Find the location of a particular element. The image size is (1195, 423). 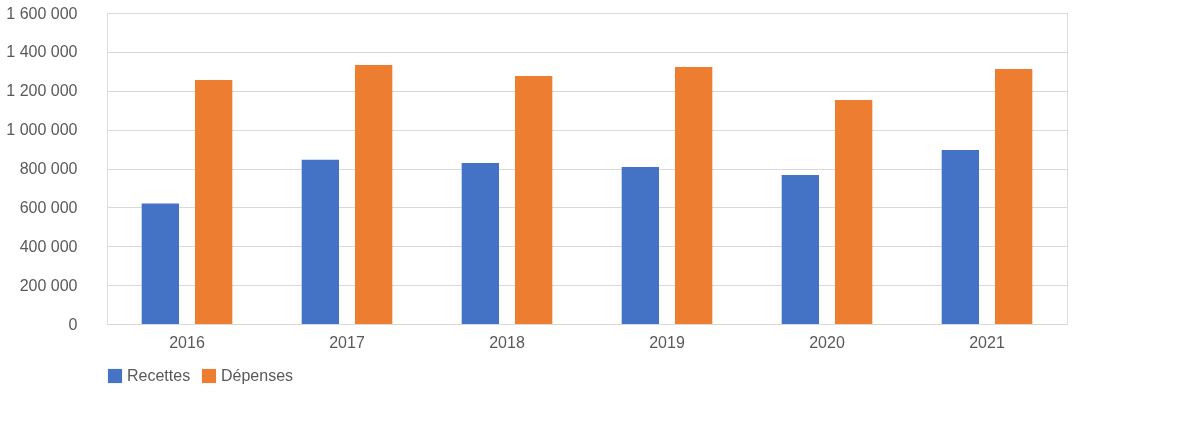

y-tick-label: 800 000 is located at coordinates (48, 168).